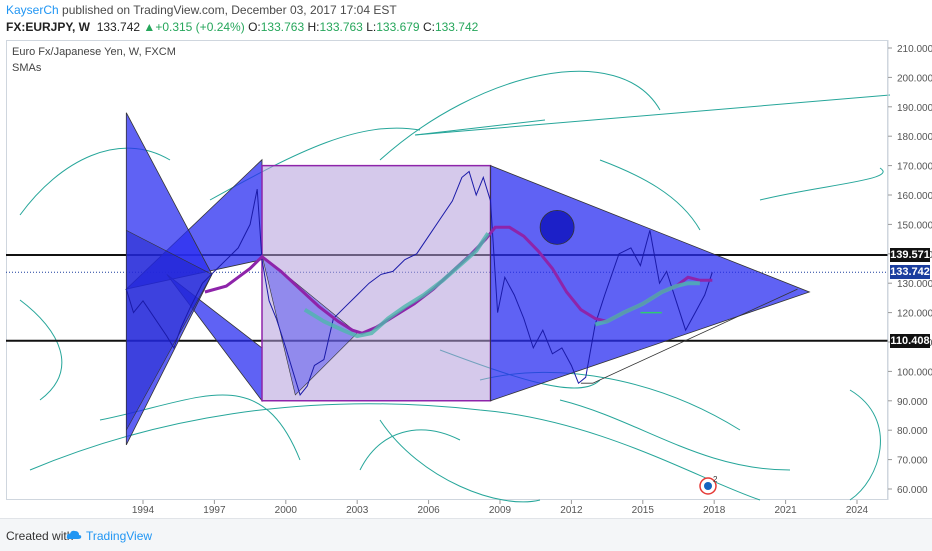  What do you see at coordinates (48, 27) in the screenshot?
I see `symbol-label: FX:EURJPY, W` at bounding box center [48, 27].